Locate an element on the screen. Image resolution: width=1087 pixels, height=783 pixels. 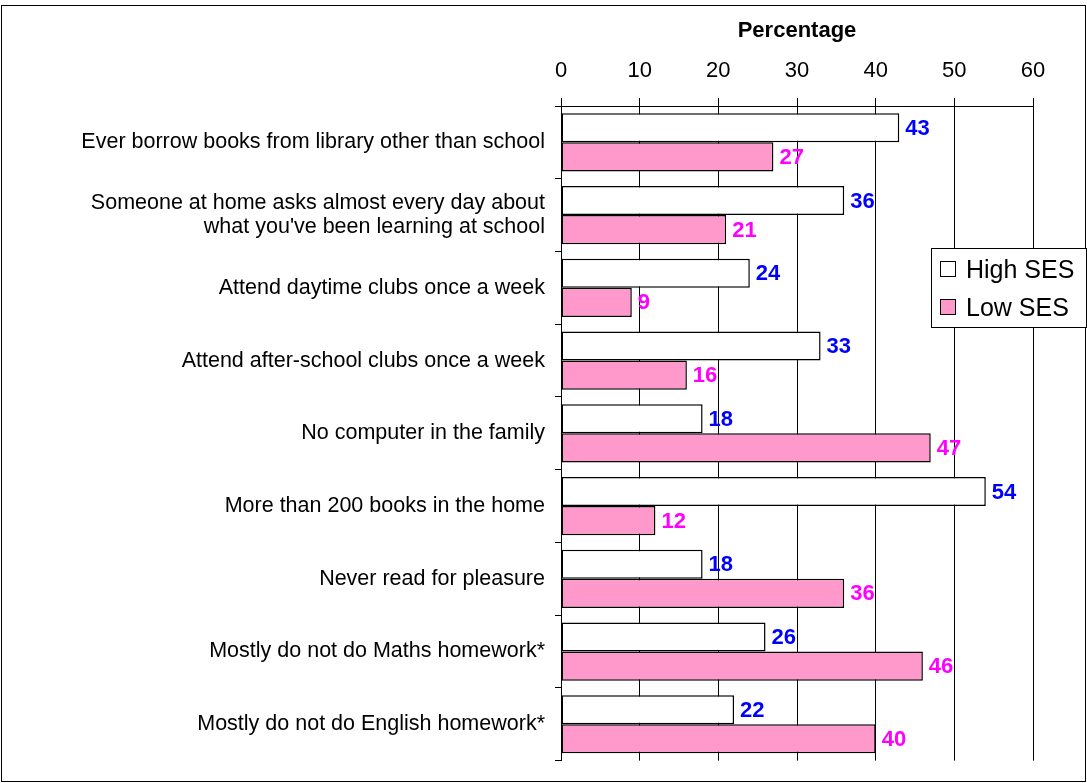
y-tick-label: Attend after-school clubs once a week is located at coordinates (363, 359).